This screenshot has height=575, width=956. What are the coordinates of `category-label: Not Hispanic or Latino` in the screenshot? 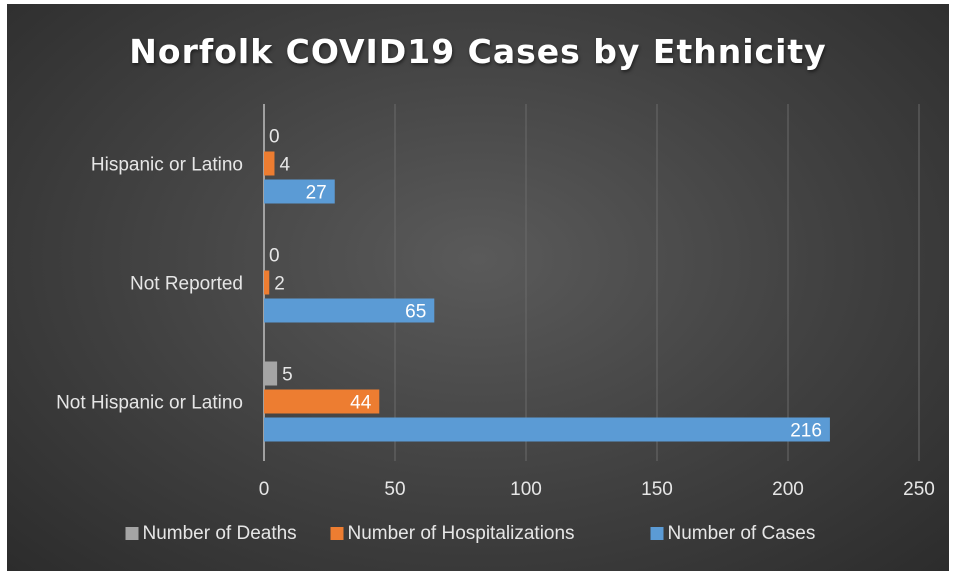 It's located at (149, 403).